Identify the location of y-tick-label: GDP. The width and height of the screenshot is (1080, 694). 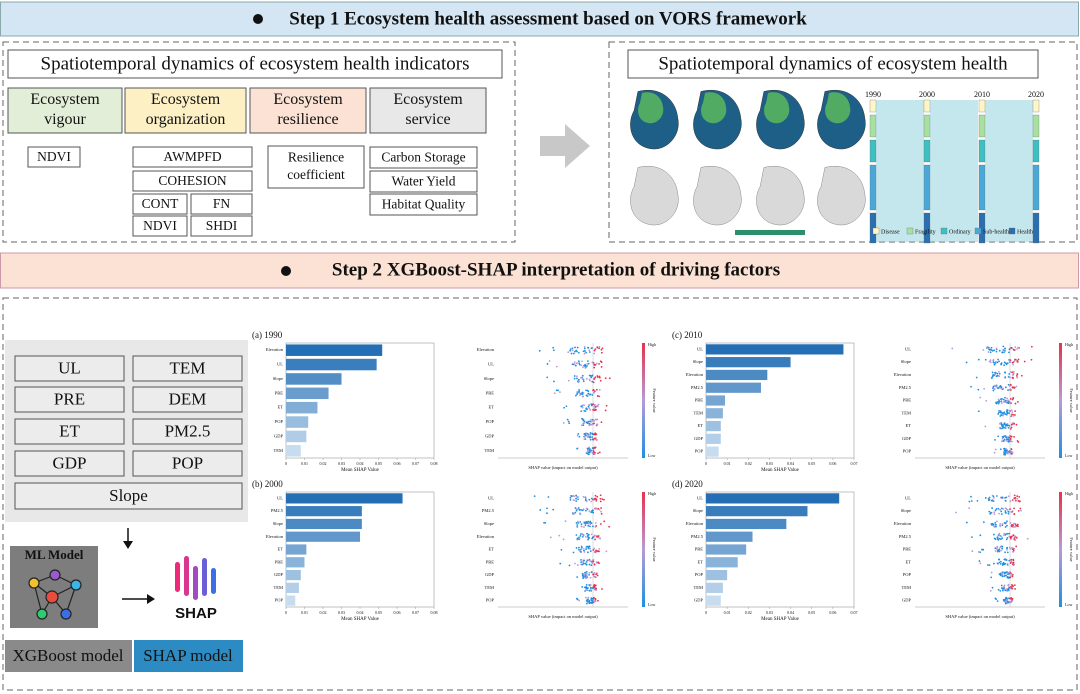
(698, 438).